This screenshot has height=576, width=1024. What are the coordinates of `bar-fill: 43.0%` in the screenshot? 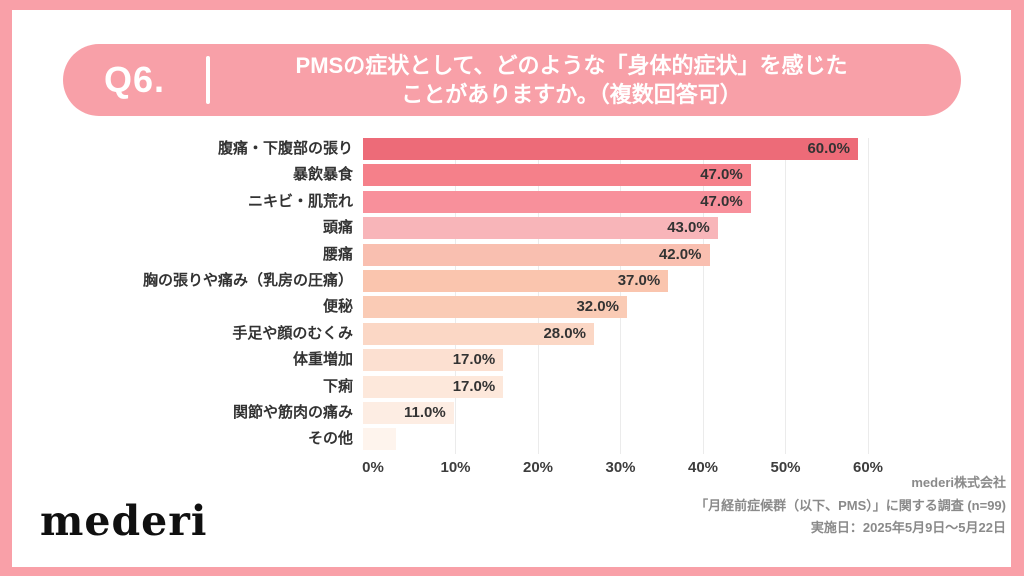 It's located at (540, 228).